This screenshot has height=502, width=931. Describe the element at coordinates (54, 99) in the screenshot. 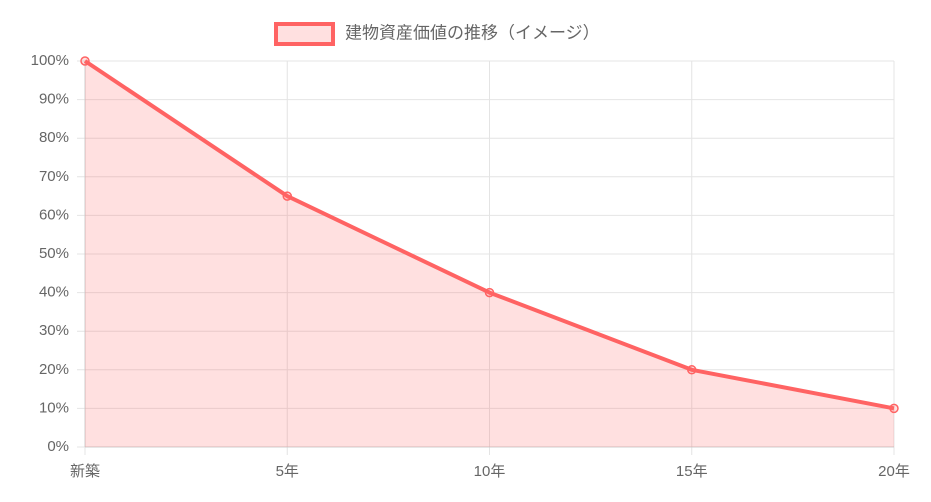

I see `y-tick-label: 90%` at that location.